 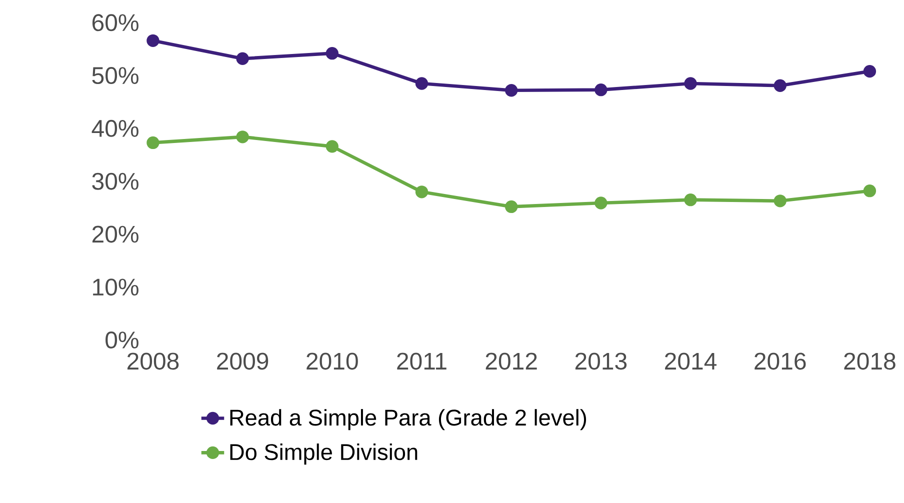 What do you see at coordinates (408, 419) in the screenshot?
I see `legend-label: Read a Simple Para (Grade 2 level)` at bounding box center [408, 419].